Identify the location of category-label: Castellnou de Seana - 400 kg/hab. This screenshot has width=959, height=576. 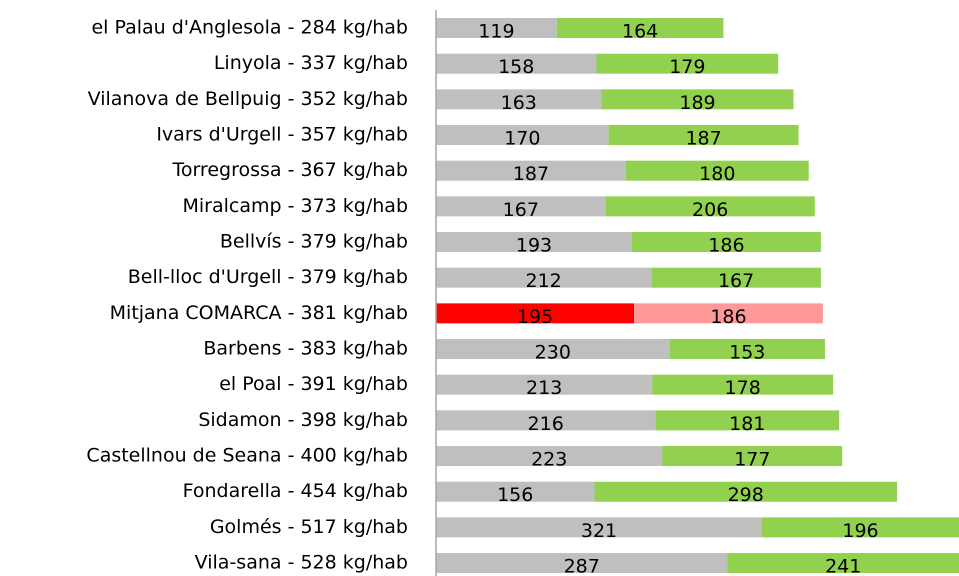
(247, 456).